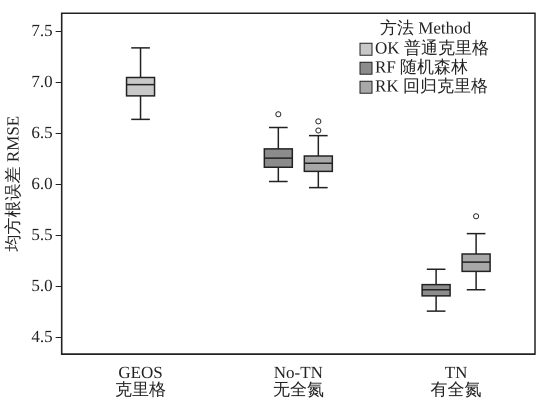  Describe the element at coordinates (42, 184) in the screenshot. I see `y-tick-label: 6.0` at that location.